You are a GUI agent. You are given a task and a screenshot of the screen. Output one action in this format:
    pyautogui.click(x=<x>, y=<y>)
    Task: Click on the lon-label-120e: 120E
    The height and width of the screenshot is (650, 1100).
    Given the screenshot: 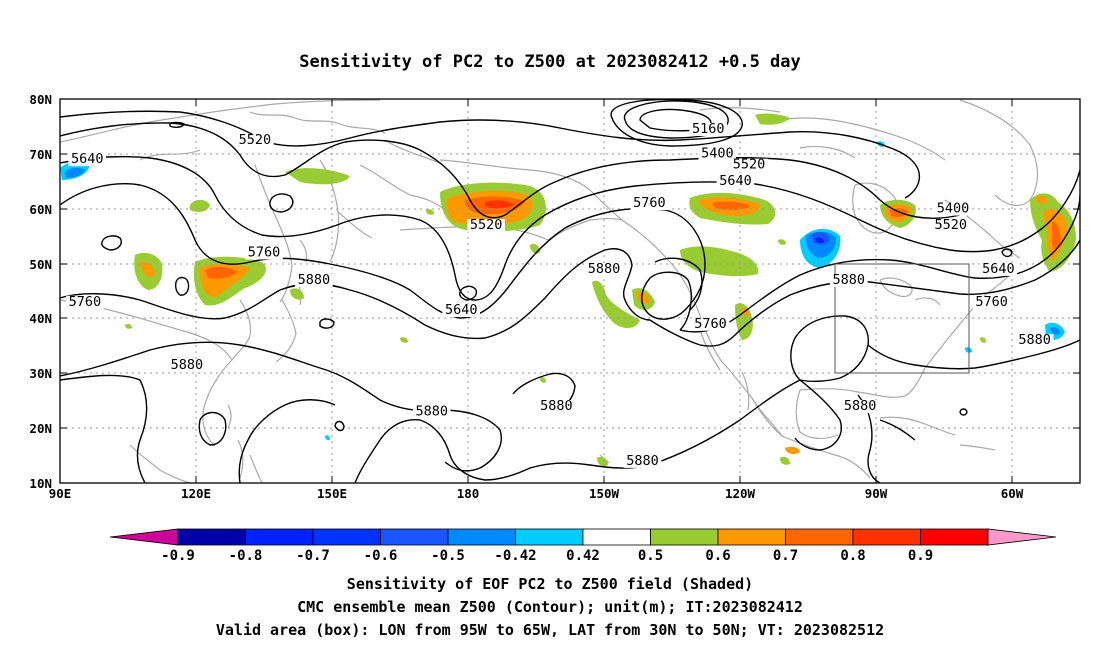 What is the action you would take?
    pyautogui.click(x=196, y=493)
    